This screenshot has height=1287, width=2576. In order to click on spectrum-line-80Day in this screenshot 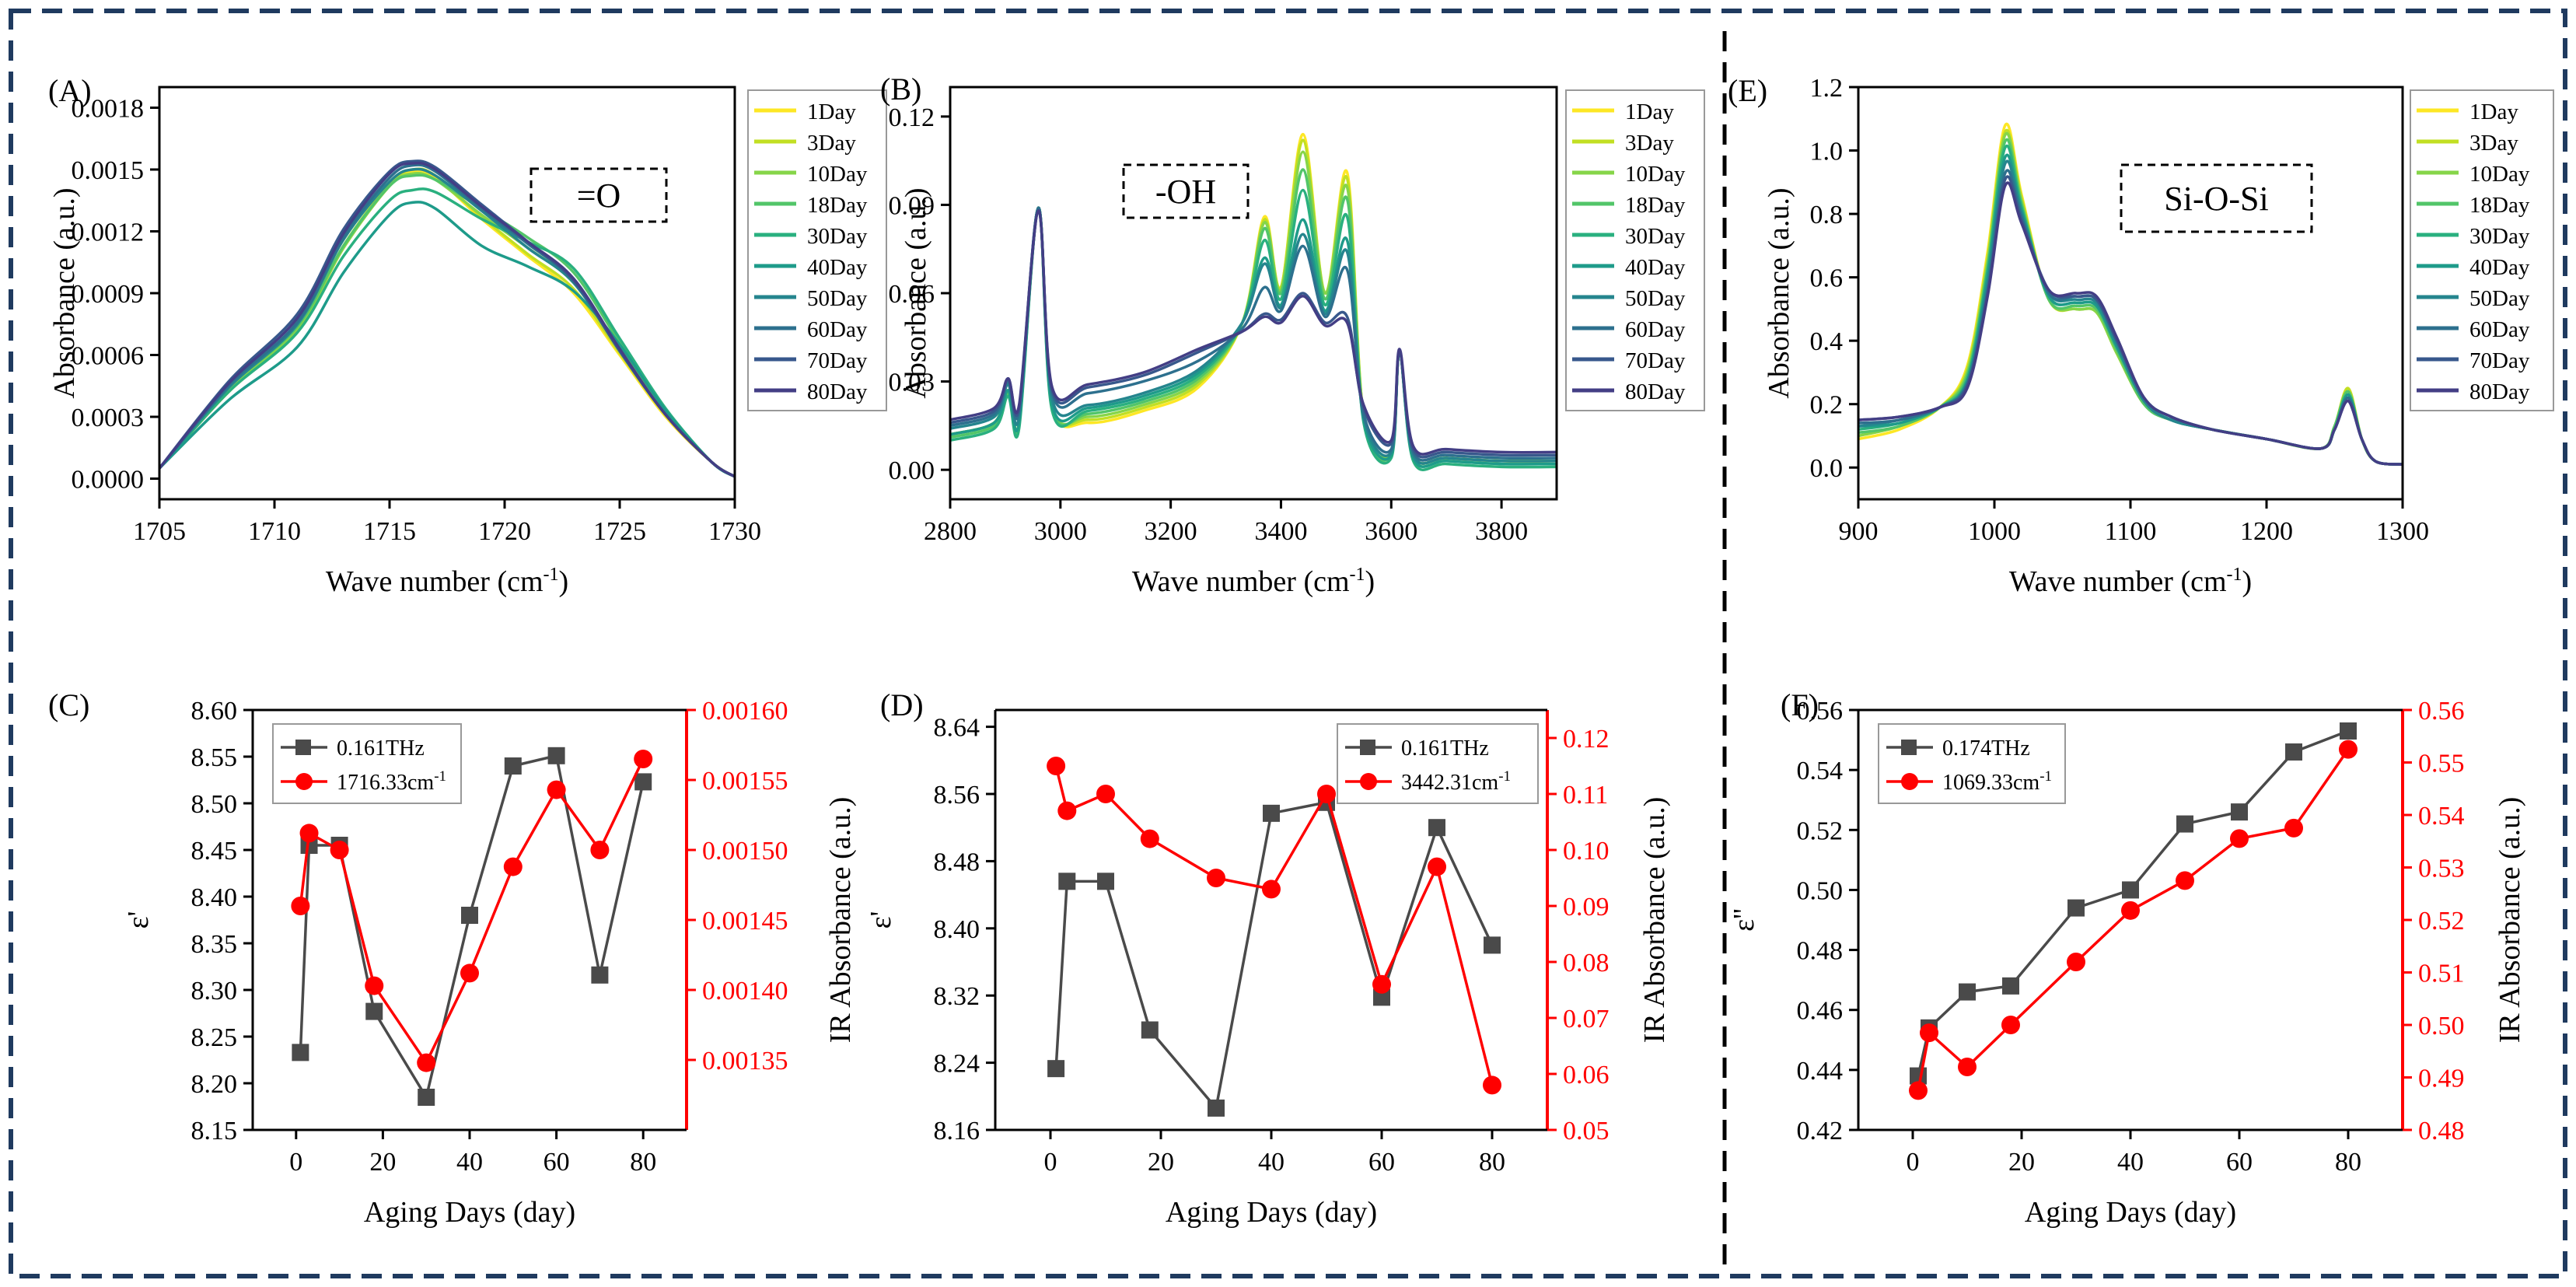, I will do `click(447, 319)`.